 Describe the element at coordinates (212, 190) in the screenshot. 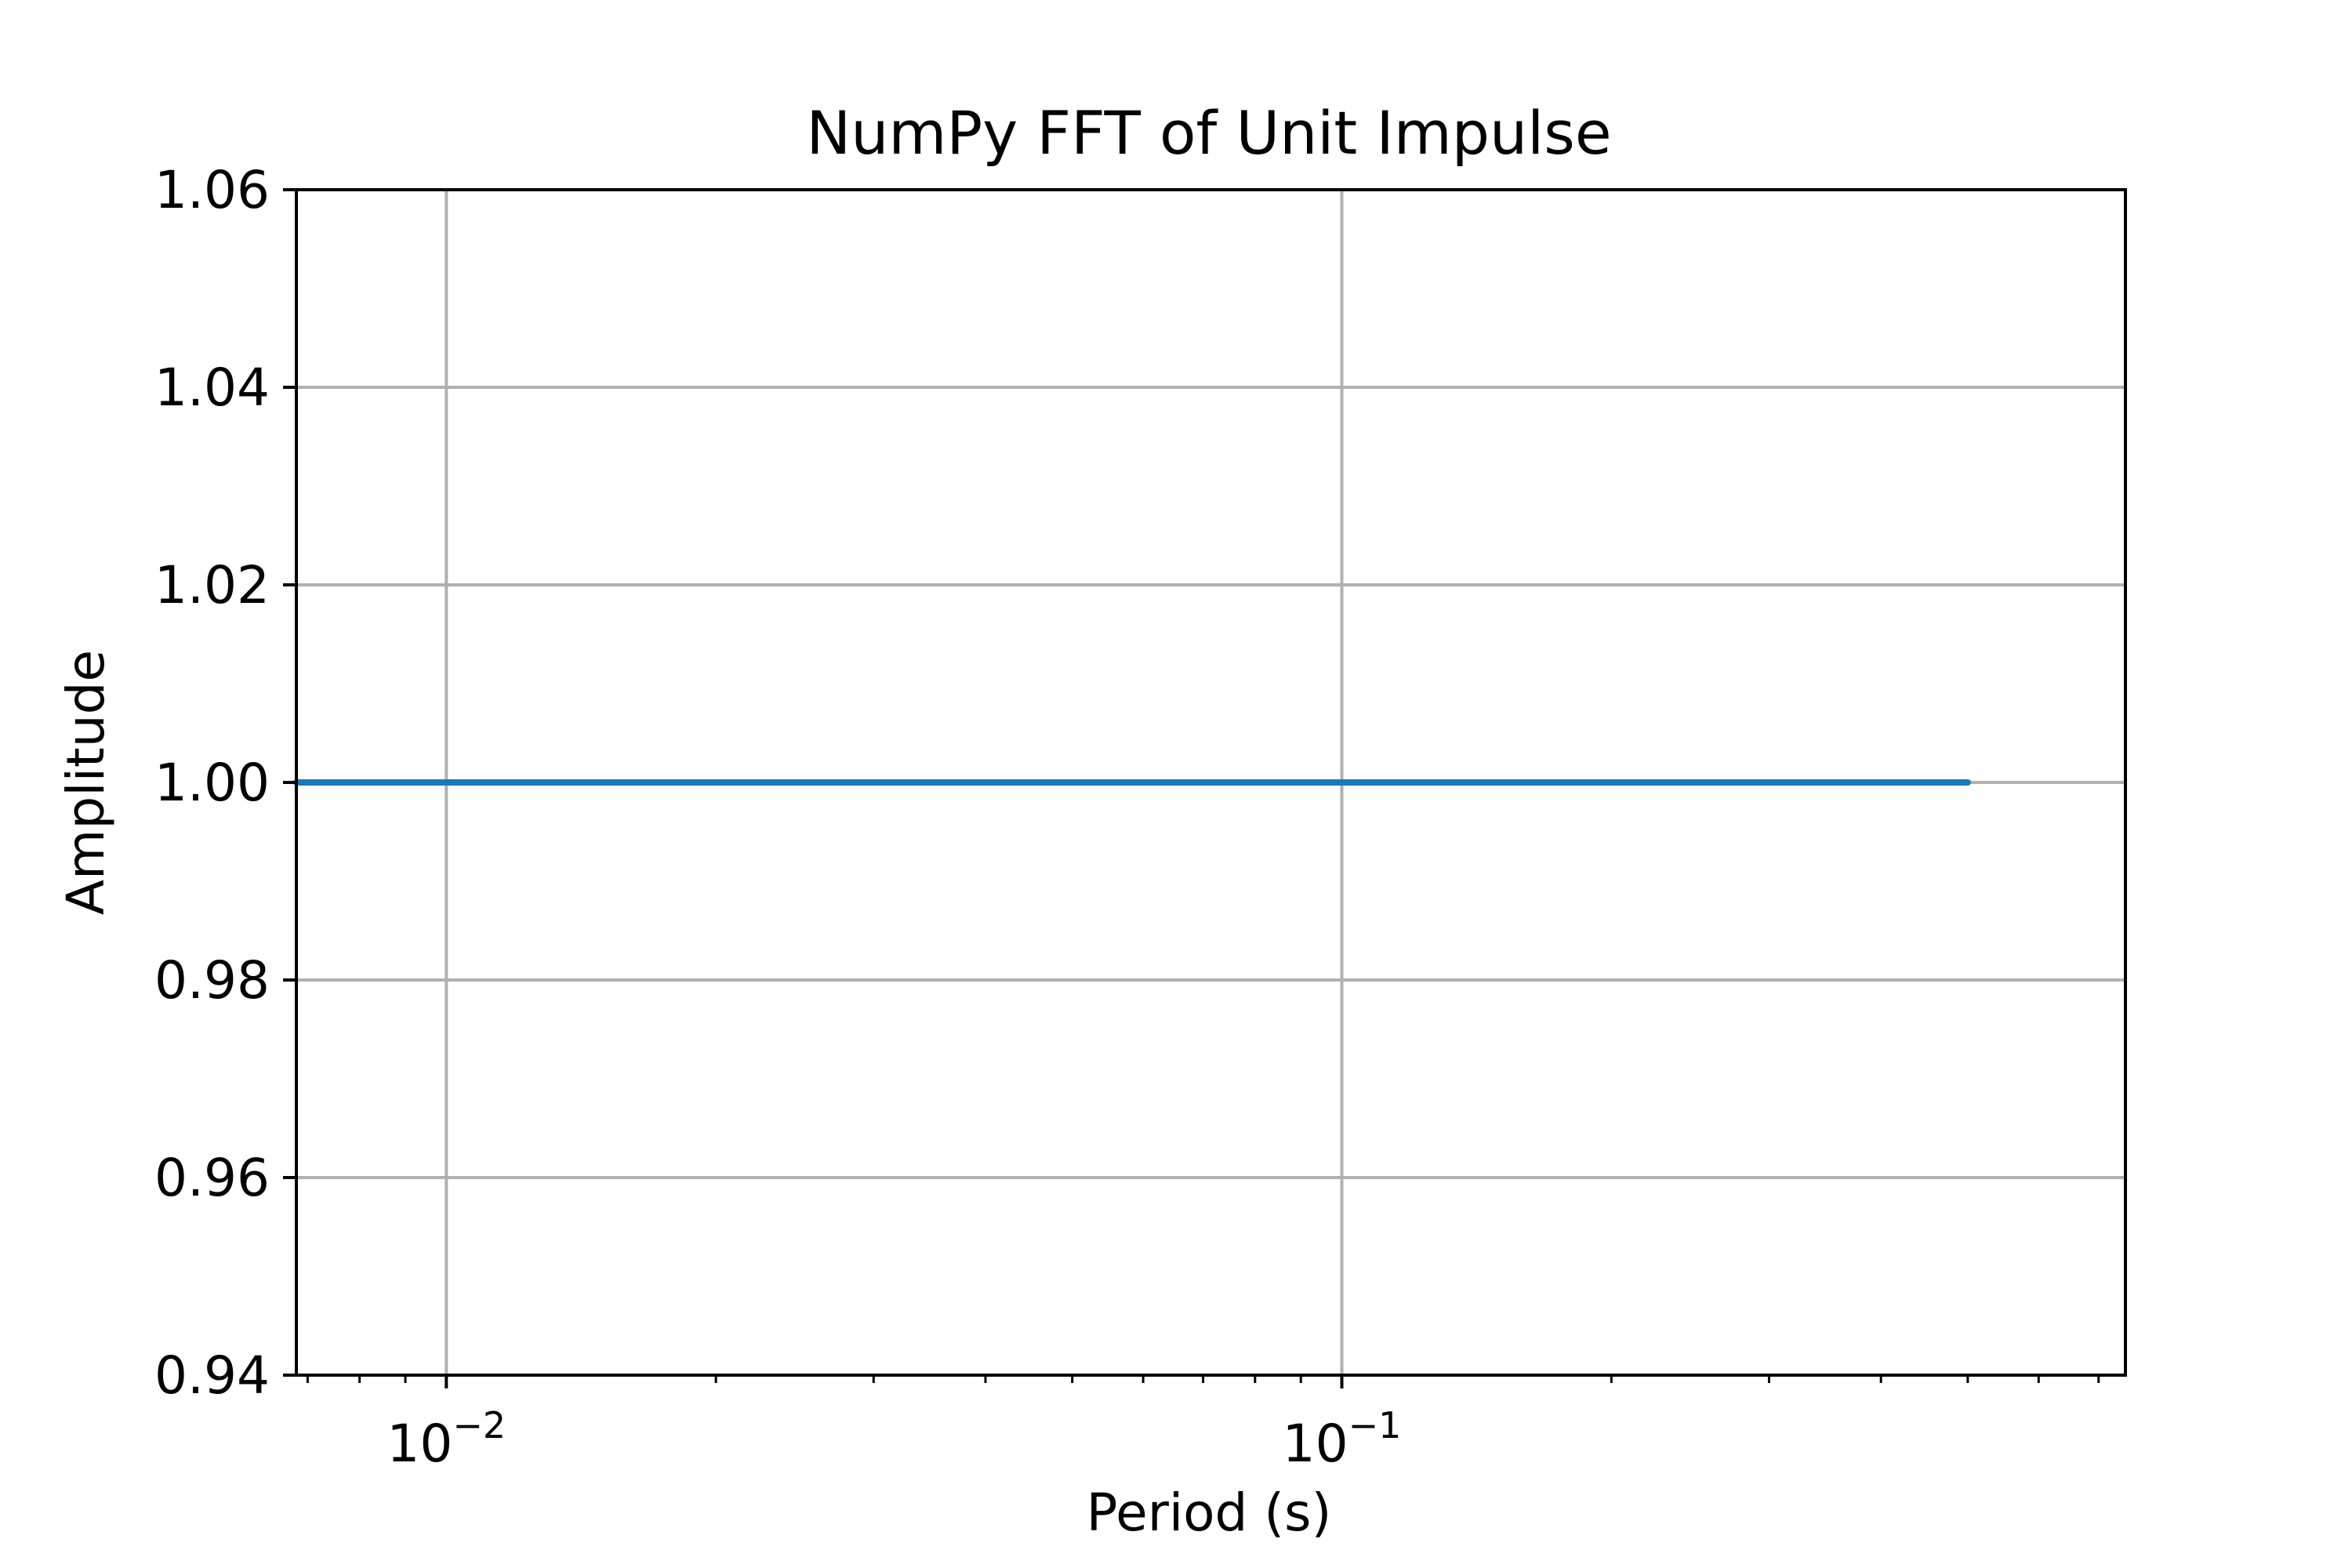

I see `y-tick-label: 1.06` at that location.